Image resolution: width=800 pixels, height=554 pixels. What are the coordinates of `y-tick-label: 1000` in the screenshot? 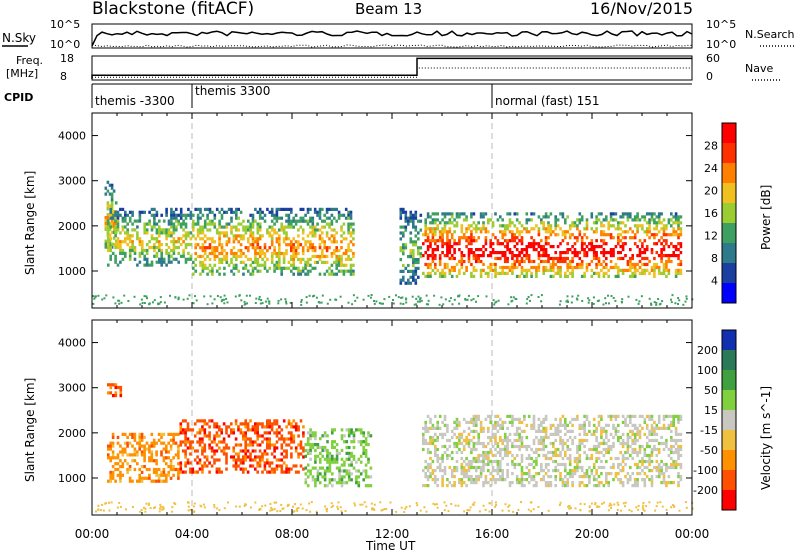 It's located at (72, 271).